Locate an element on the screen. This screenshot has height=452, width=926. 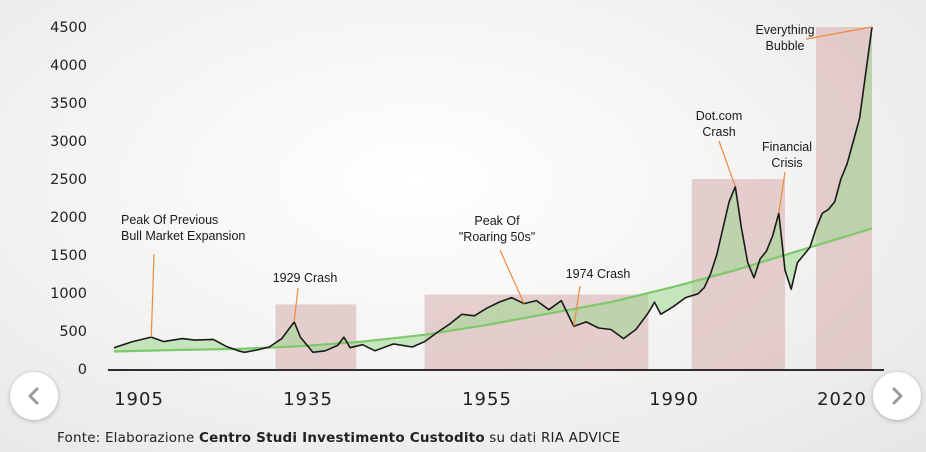
annotation-label: Bull Market Expansion is located at coordinates (183, 236).